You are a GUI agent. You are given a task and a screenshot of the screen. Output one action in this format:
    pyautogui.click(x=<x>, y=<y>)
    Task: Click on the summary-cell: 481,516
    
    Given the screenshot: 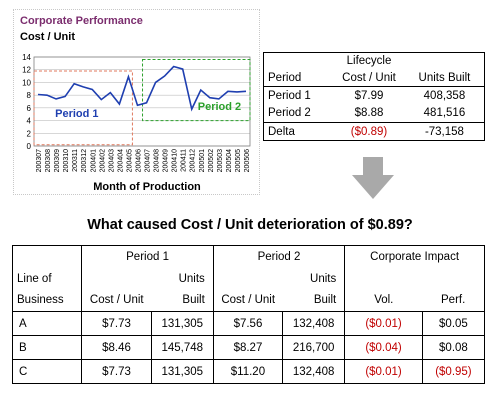 What is the action you would take?
    pyautogui.click(x=444, y=113)
    